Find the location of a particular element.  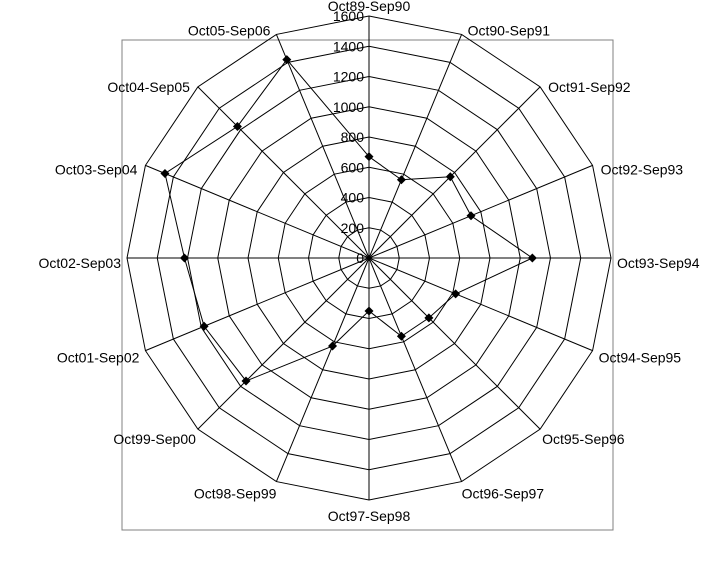

tick-label: 1000 is located at coordinates (348, 107).